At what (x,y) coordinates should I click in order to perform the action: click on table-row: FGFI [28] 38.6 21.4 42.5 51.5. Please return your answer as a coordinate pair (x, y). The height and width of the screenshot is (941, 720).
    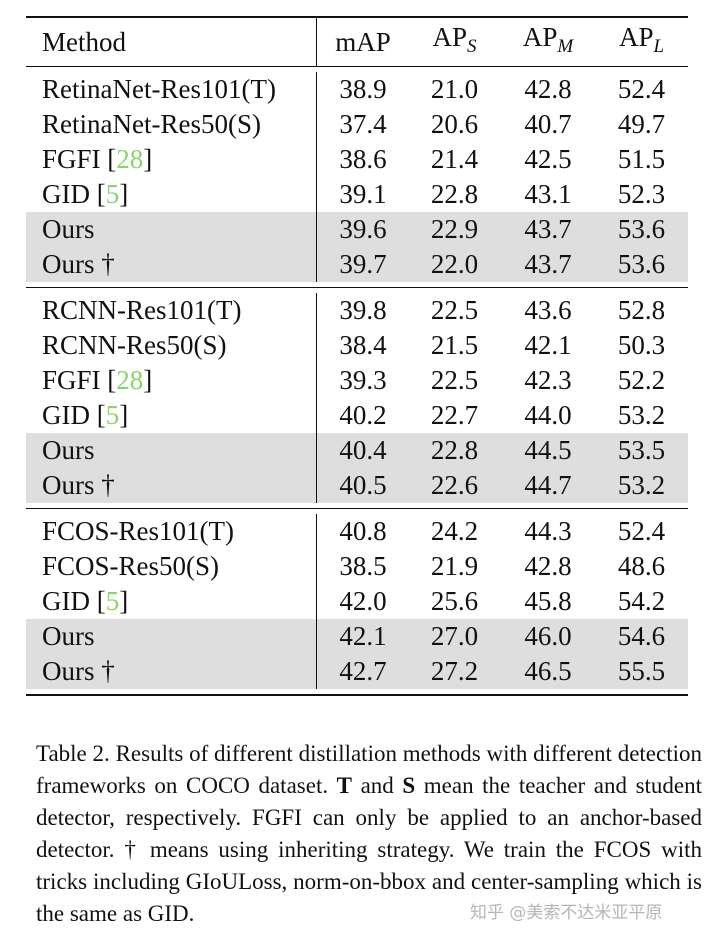
    Looking at the image, I should click on (357, 159).